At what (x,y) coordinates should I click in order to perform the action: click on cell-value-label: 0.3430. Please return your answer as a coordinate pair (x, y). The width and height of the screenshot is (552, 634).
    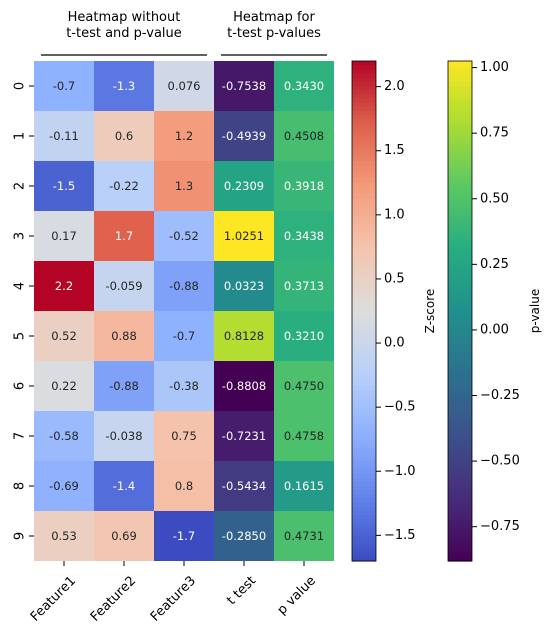
    Looking at the image, I should click on (304, 86).